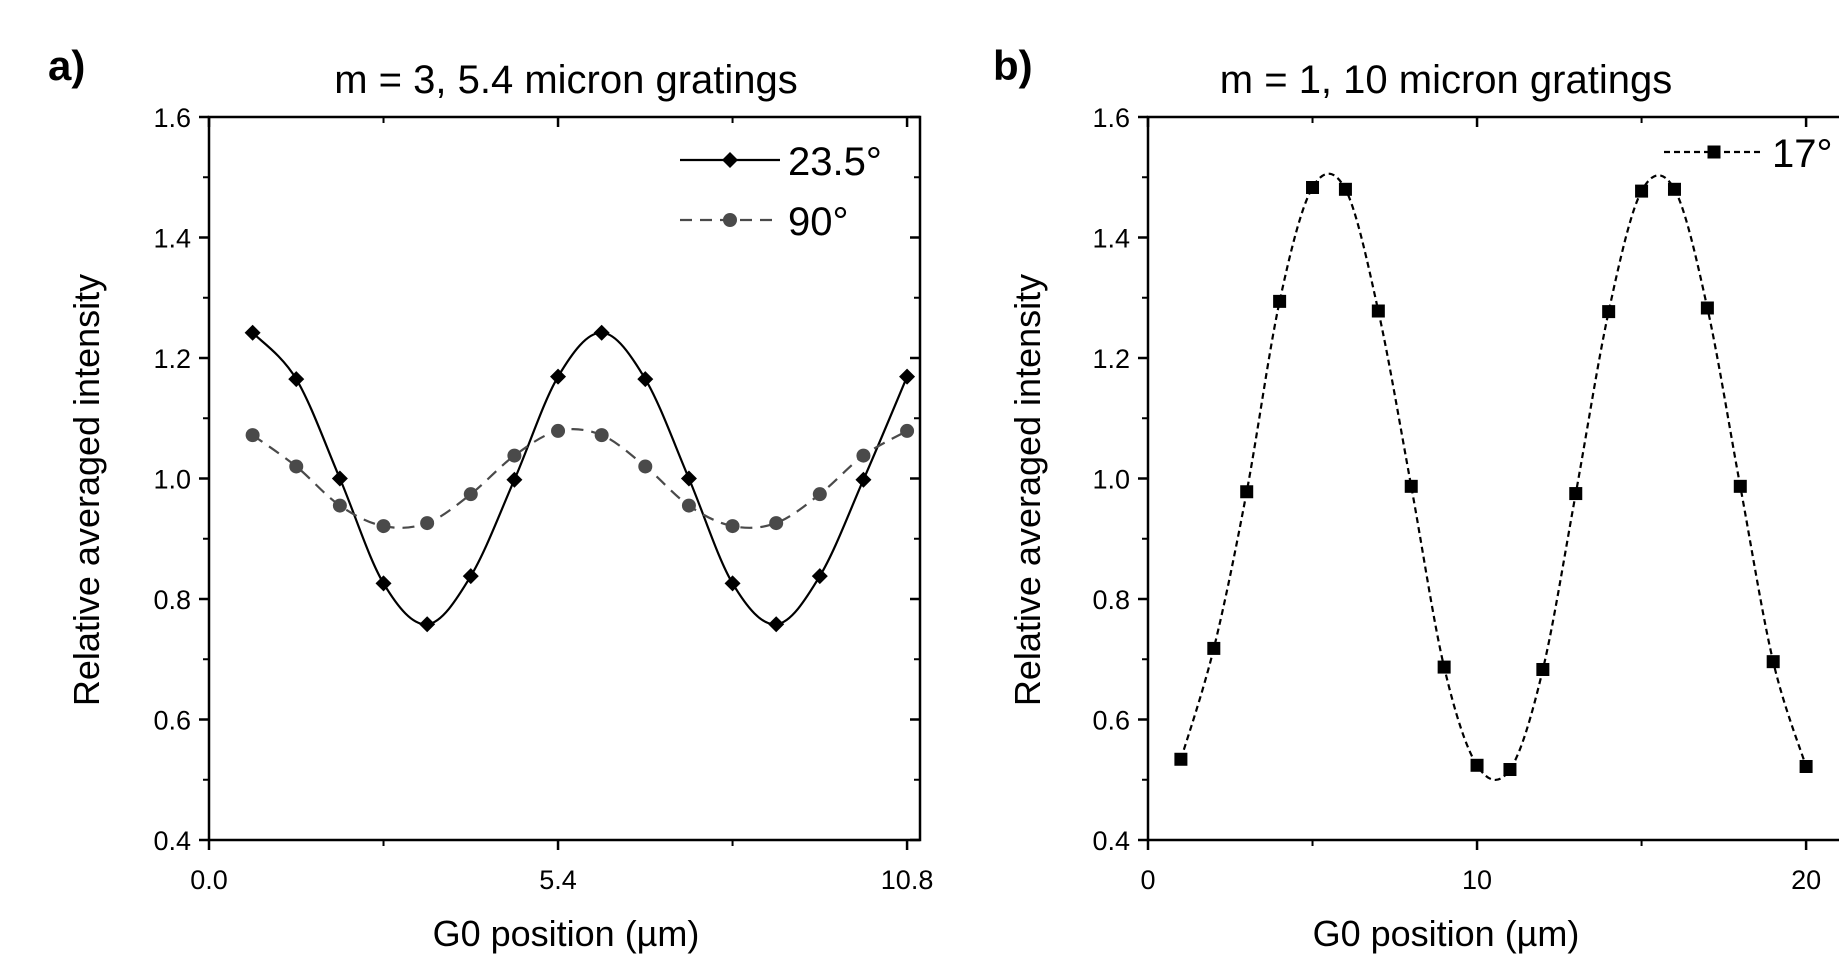 This screenshot has height=956, width=1839. Describe the element at coordinates (781, 192) in the screenshot. I see `panel-a-legend: 23.5° 90°` at that location.